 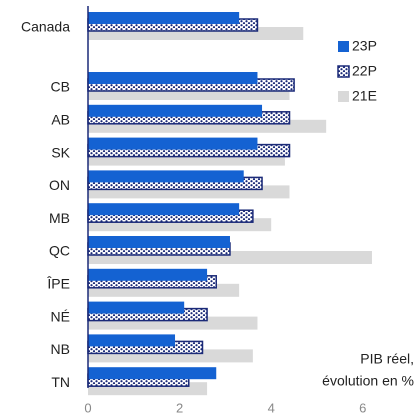 I want to click on category-label: NB, so click(x=60, y=349).